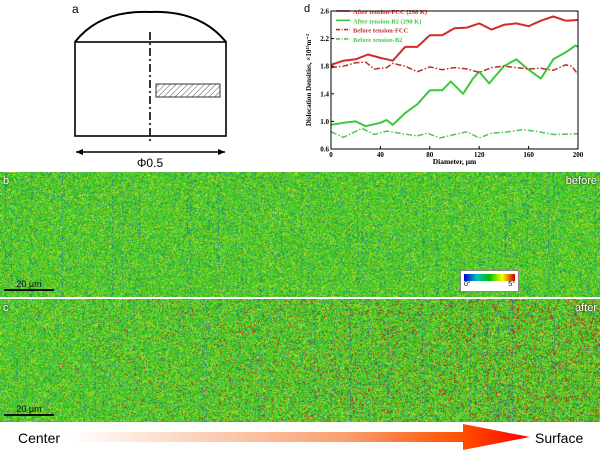 The width and height of the screenshot is (600, 455). What do you see at coordinates (29, 410) in the screenshot?
I see `scale-bar-c: 20 μm` at bounding box center [29, 410].